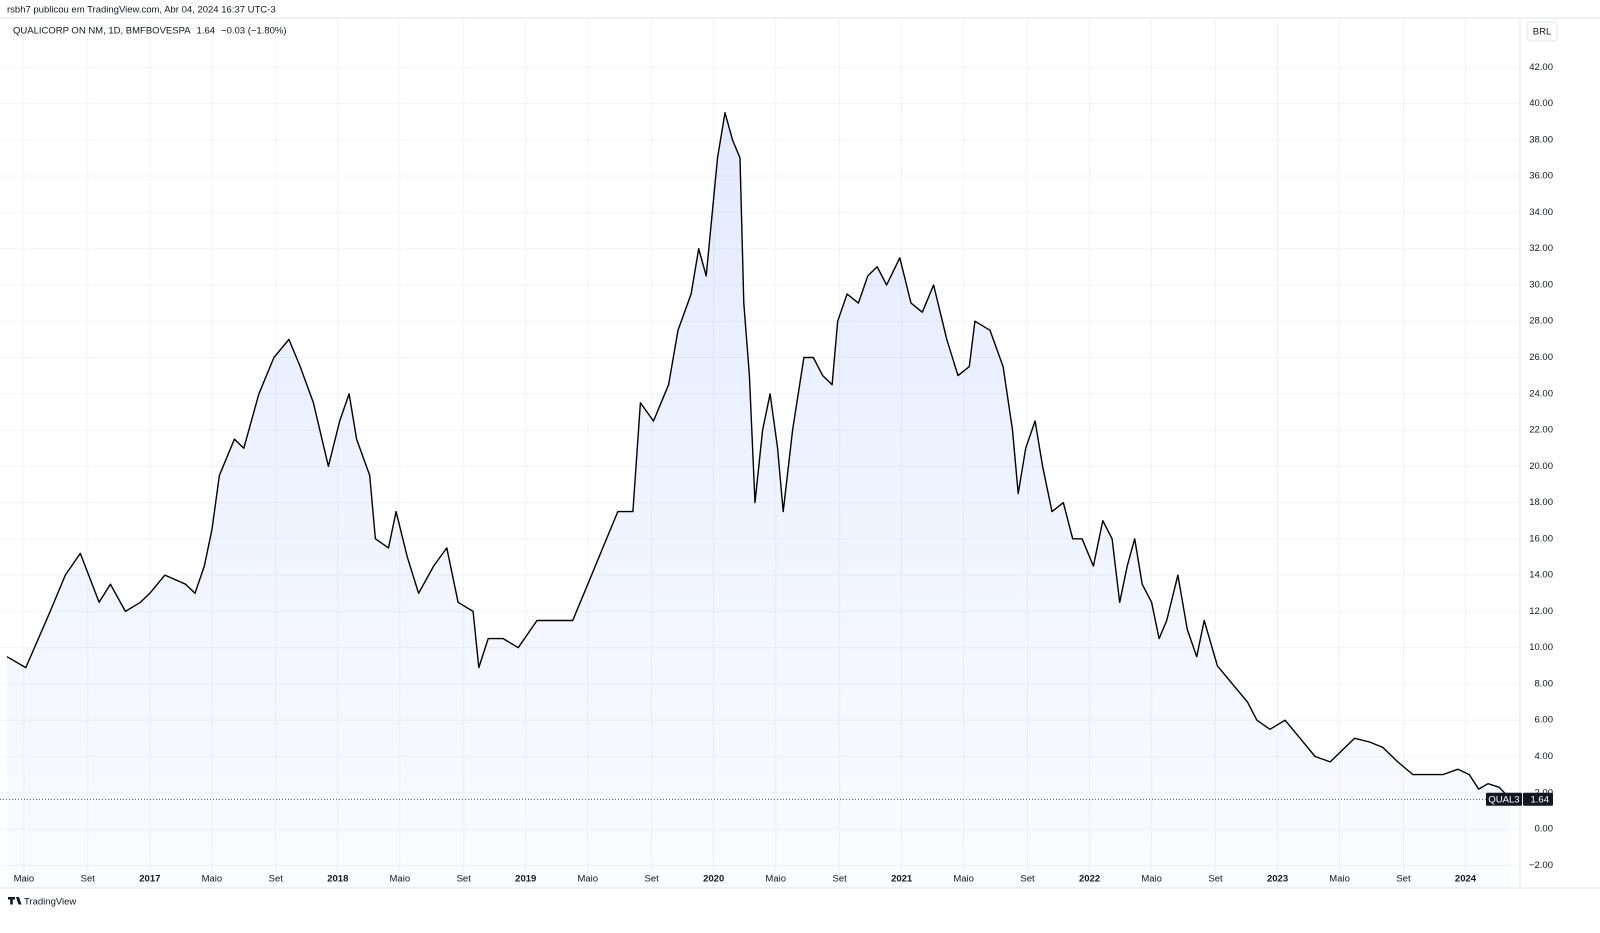  What do you see at coordinates (1541, 611) in the screenshot?
I see `y-tick-label: 12.00` at bounding box center [1541, 611].